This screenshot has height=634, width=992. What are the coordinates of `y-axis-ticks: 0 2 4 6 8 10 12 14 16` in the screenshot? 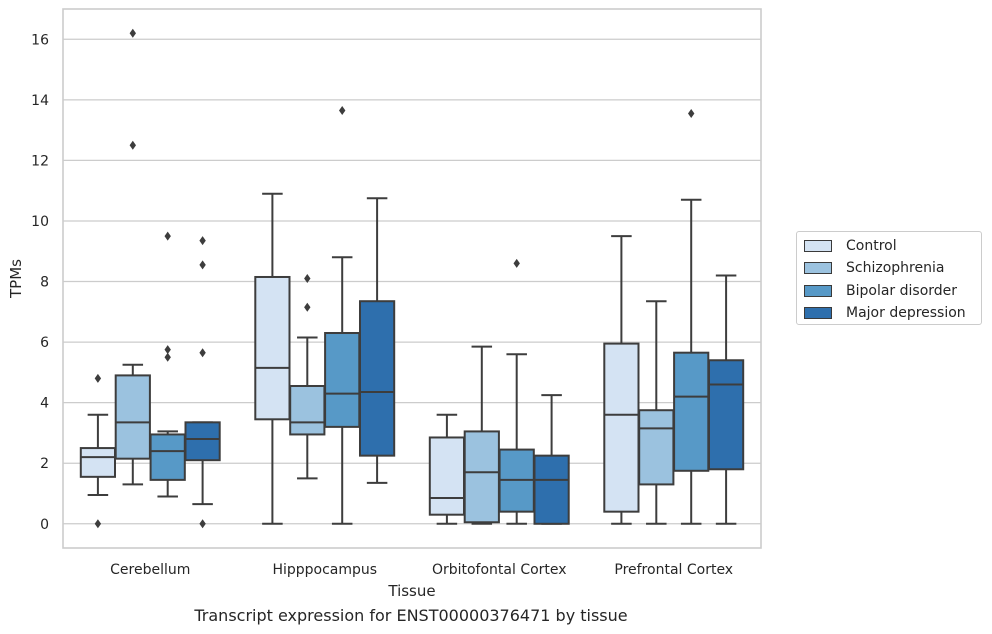 It's located at (40, 282).